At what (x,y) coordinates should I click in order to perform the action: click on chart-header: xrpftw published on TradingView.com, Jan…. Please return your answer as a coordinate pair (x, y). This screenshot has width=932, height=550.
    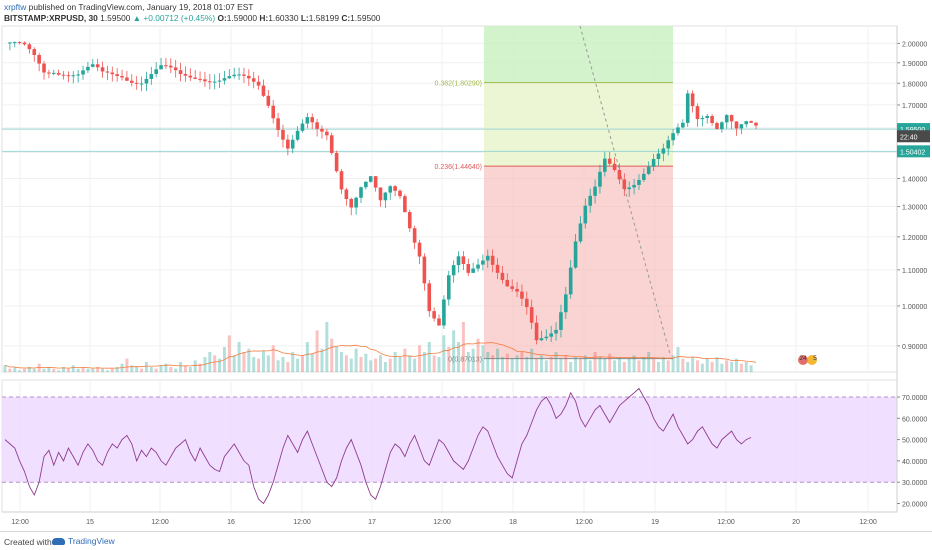
    Looking at the image, I should click on (466, 13).